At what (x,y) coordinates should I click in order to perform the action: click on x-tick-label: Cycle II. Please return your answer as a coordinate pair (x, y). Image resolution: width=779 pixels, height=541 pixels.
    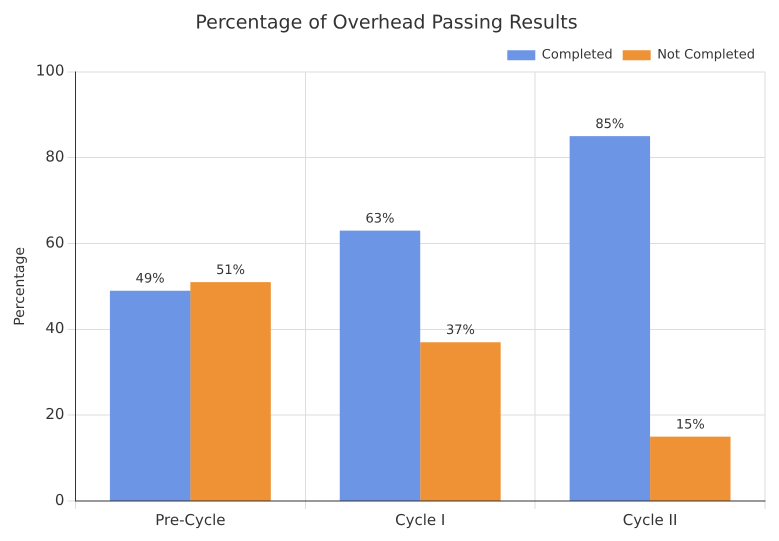
    Looking at the image, I should click on (650, 519).